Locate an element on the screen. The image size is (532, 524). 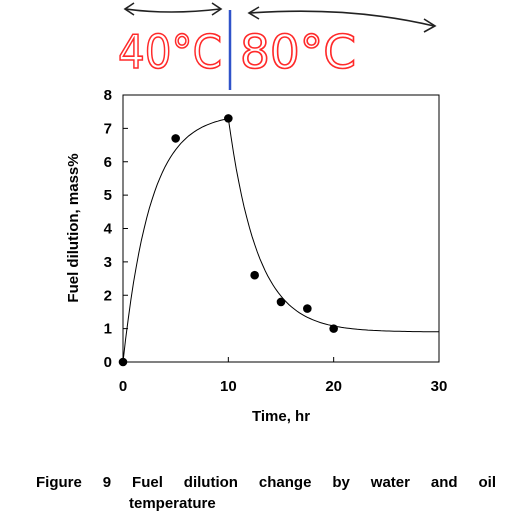
x-tick-label-1: 10 is located at coordinates (228, 386).